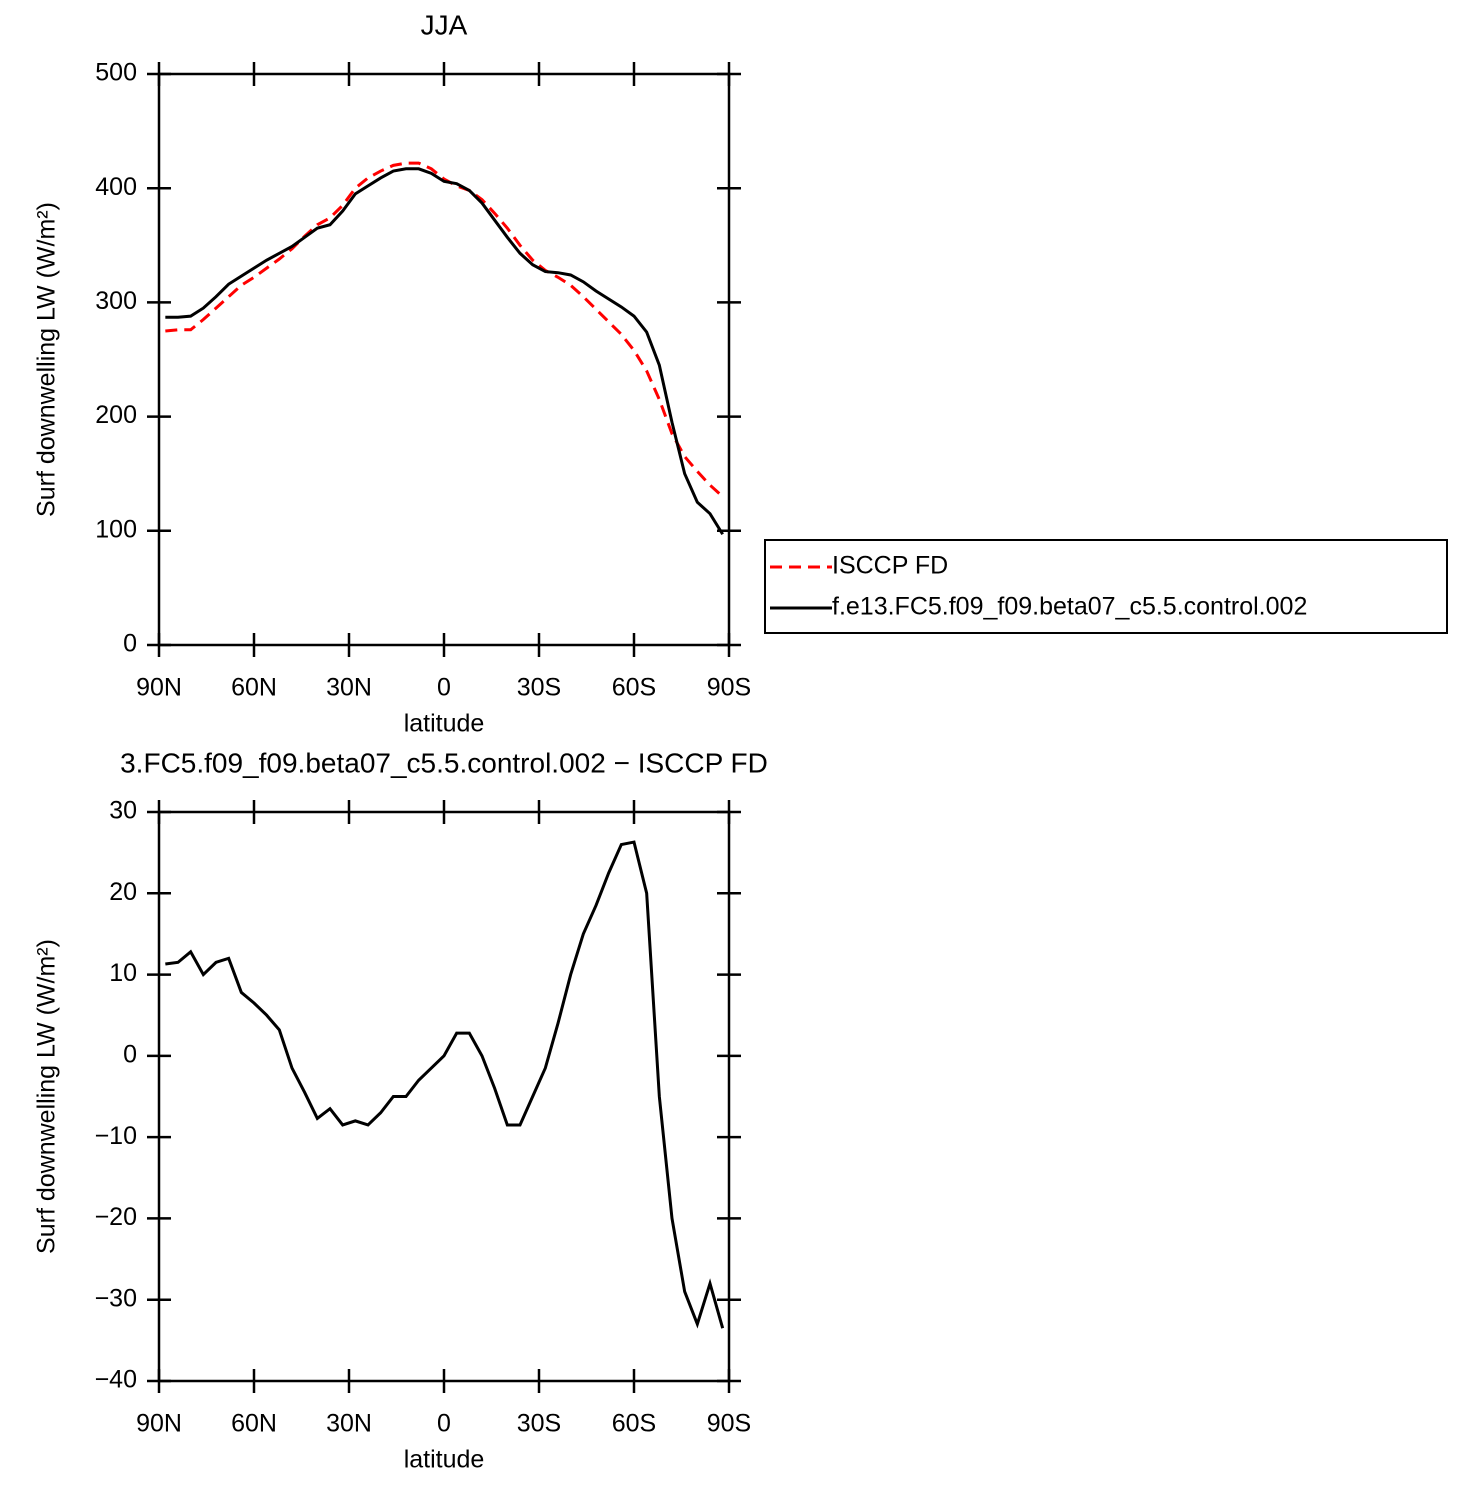  I want to click on y-tick-label: 20, so click(123, 892).